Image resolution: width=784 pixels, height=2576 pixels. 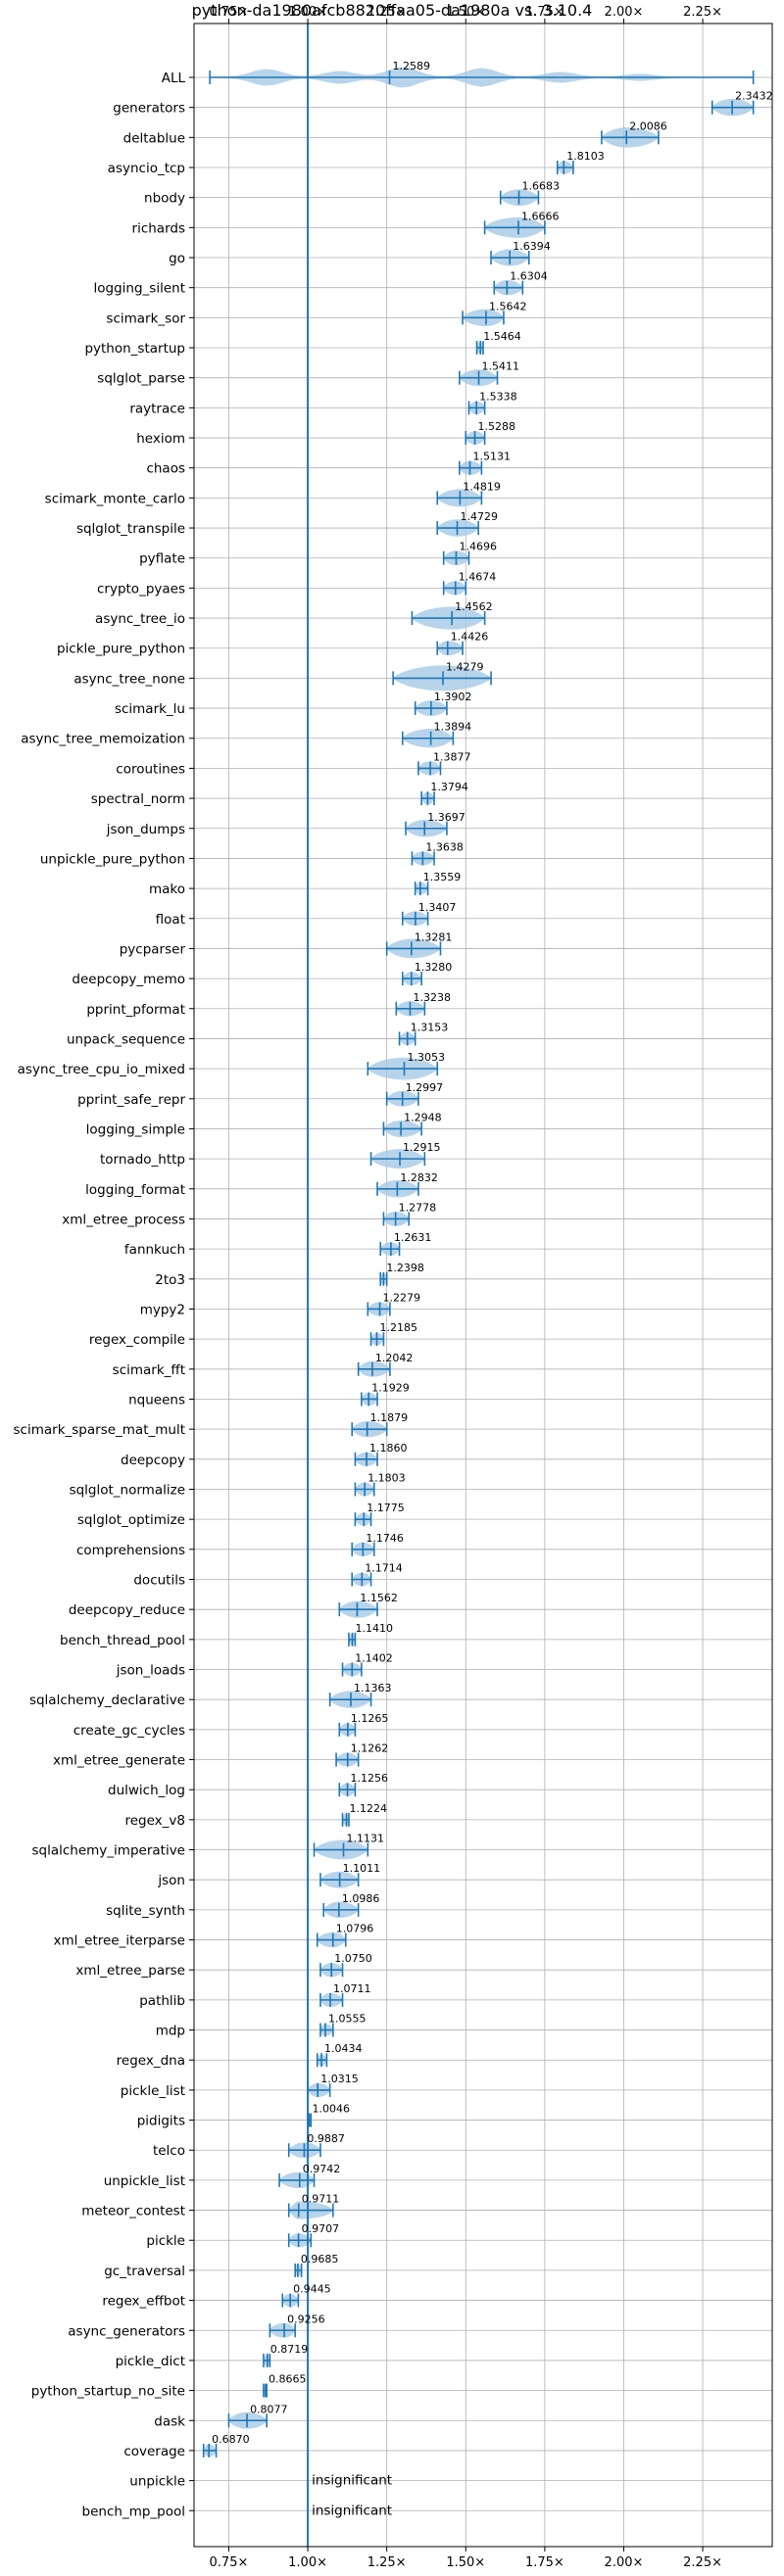 What do you see at coordinates (384, 1568) in the screenshot?
I see `value-label: 1.1714` at bounding box center [384, 1568].